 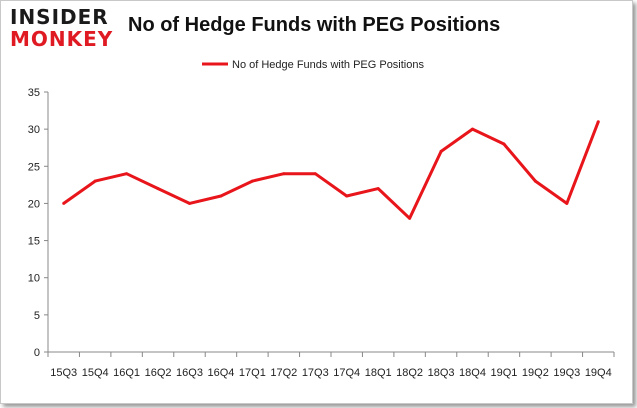 What do you see at coordinates (328, 65) in the screenshot?
I see `legend-label: No of Hedge Funds with PEG Positions` at bounding box center [328, 65].